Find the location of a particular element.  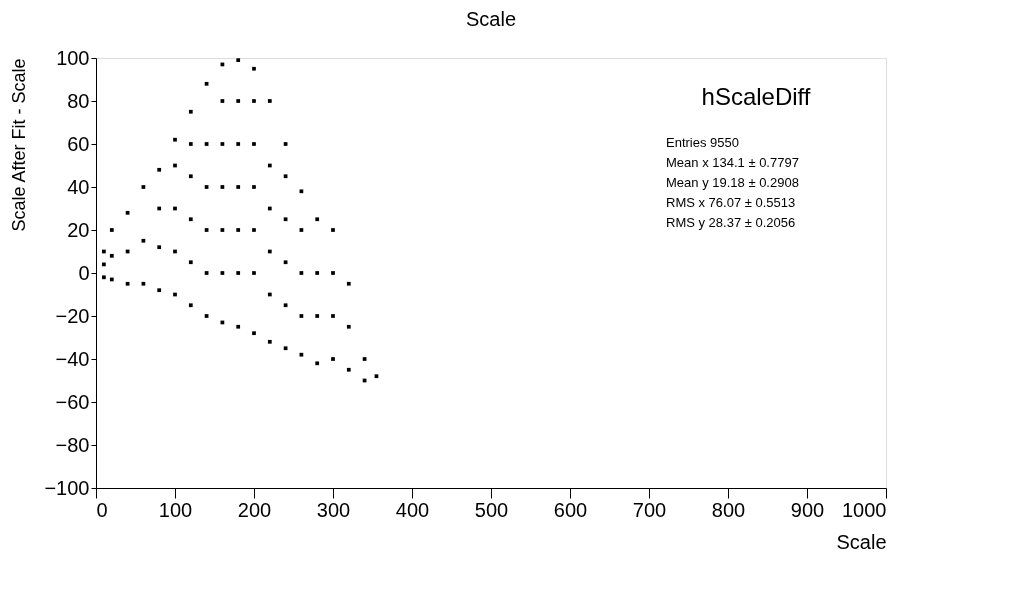

annotation: RMS x 76.07 ± 0.5513 is located at coordinates (731, 202).